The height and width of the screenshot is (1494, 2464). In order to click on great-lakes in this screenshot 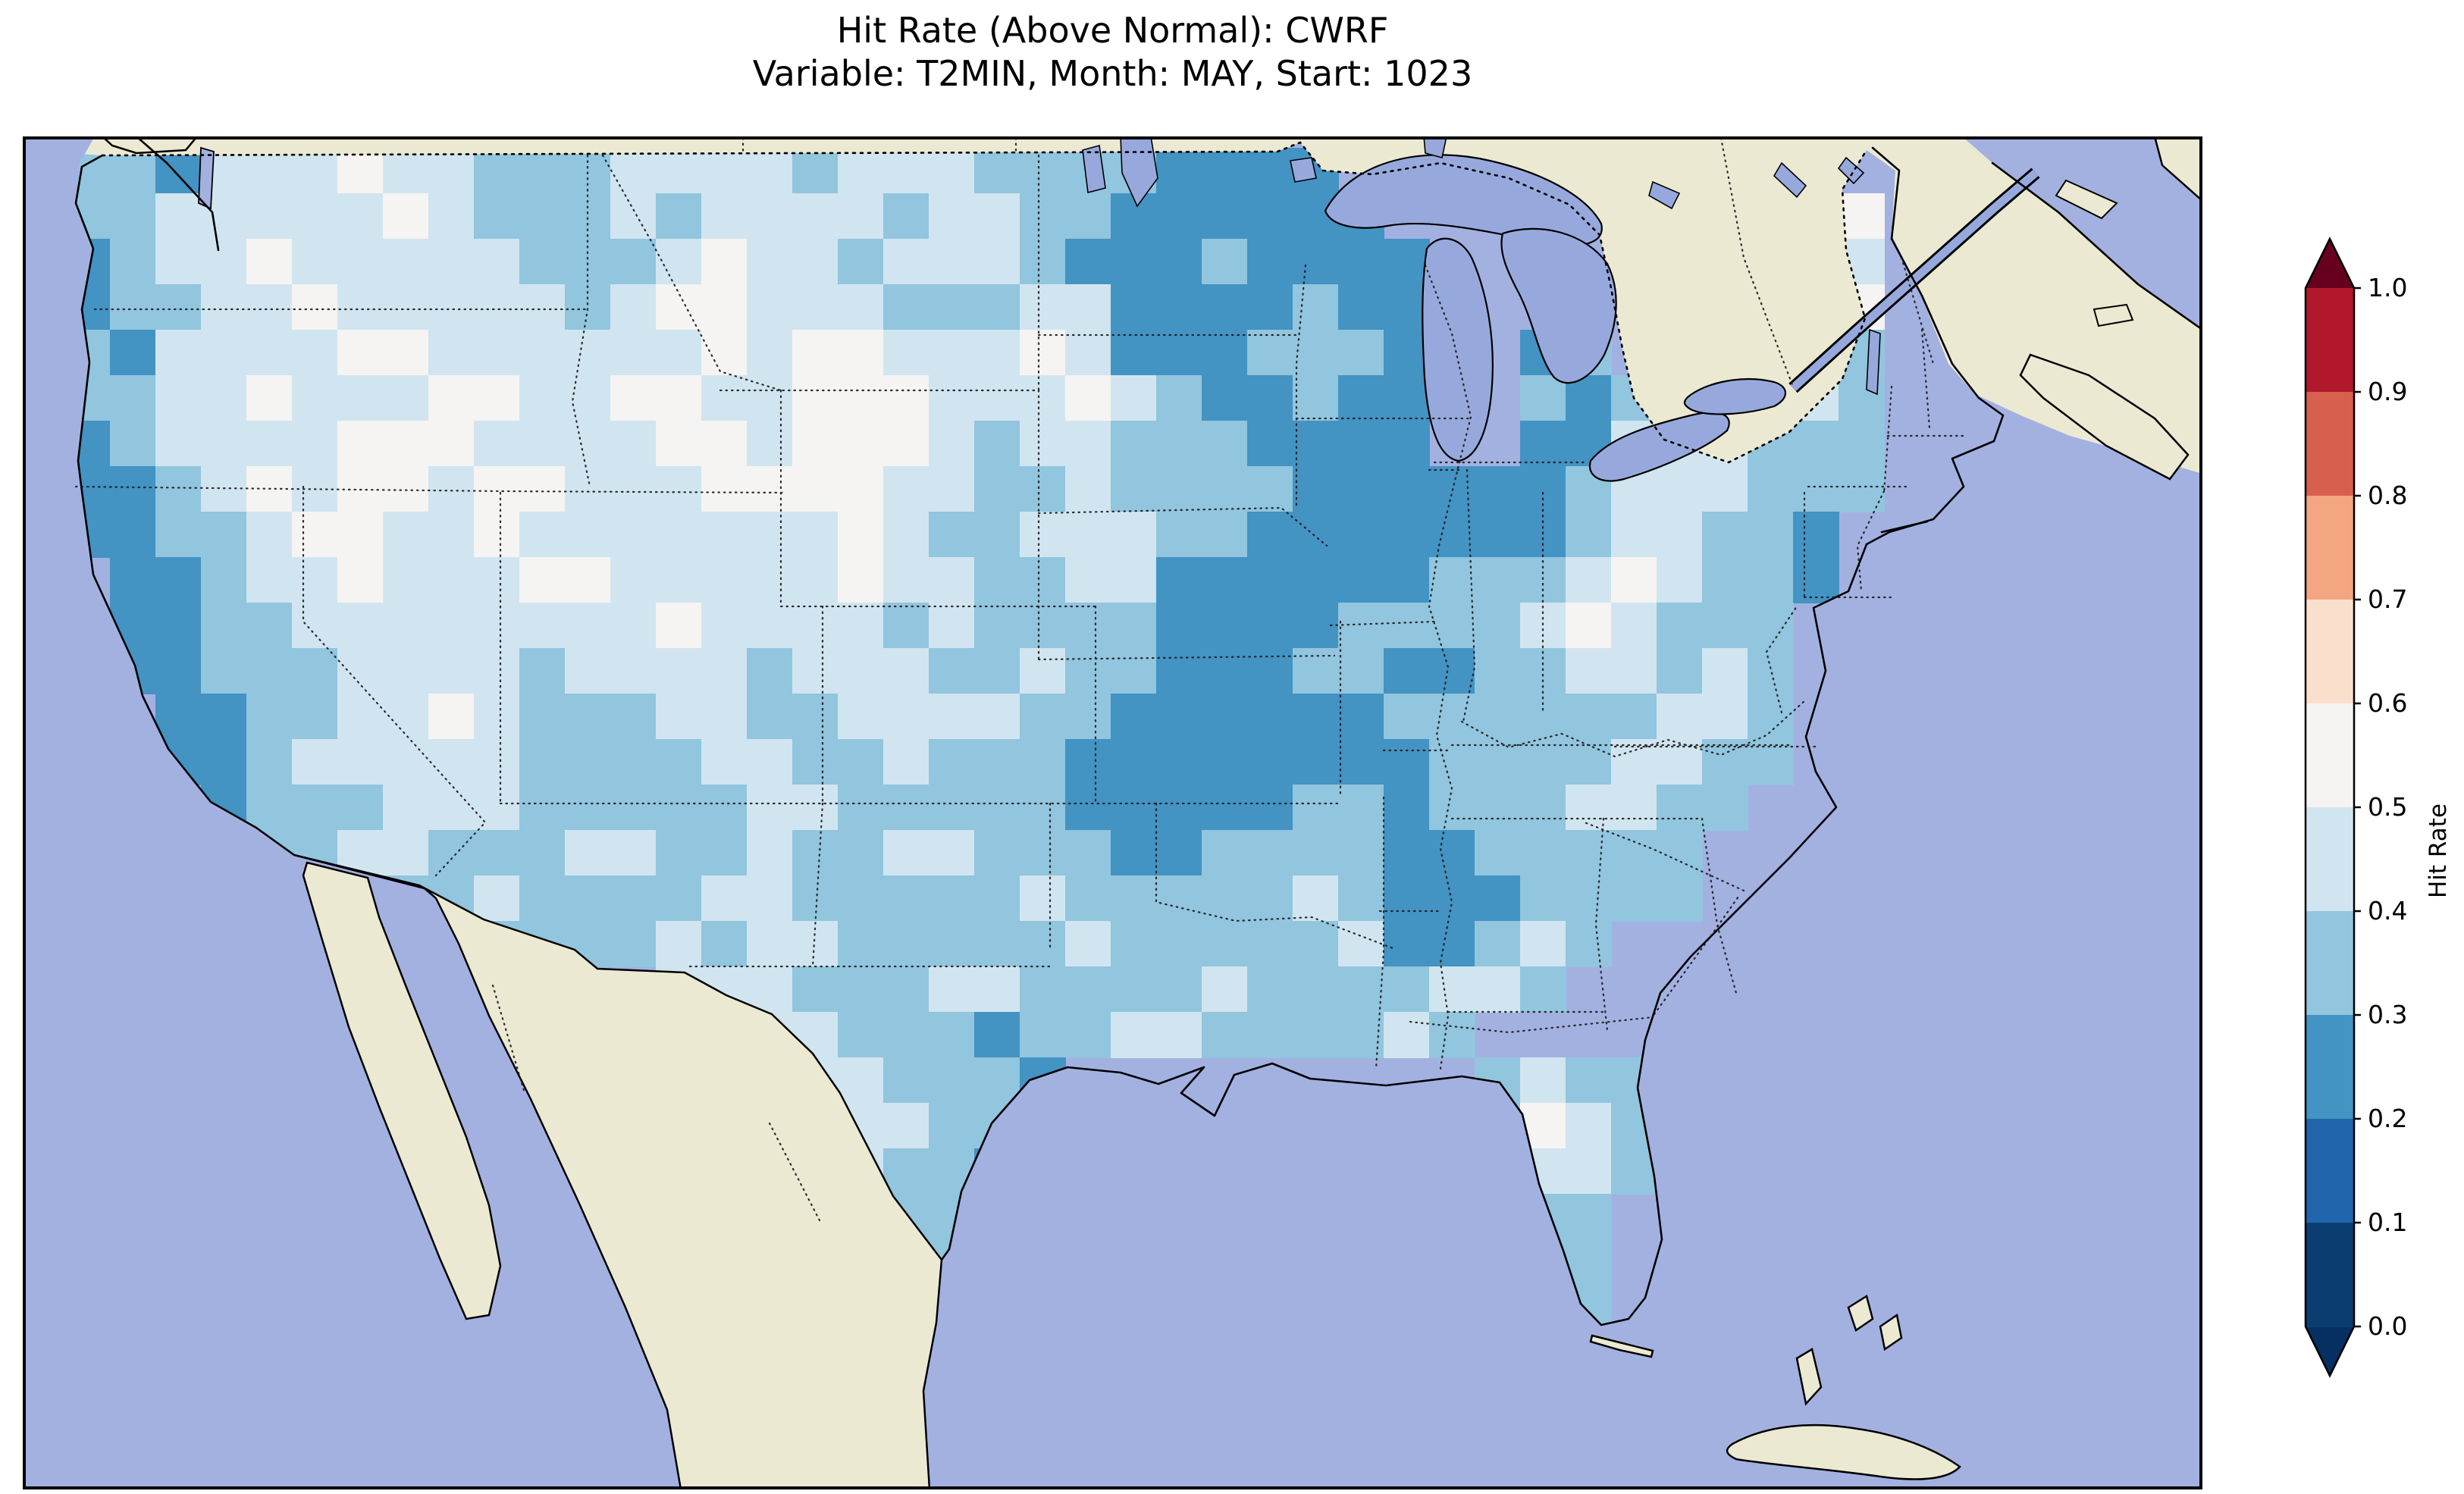, I will do `click(1555, 318)`.